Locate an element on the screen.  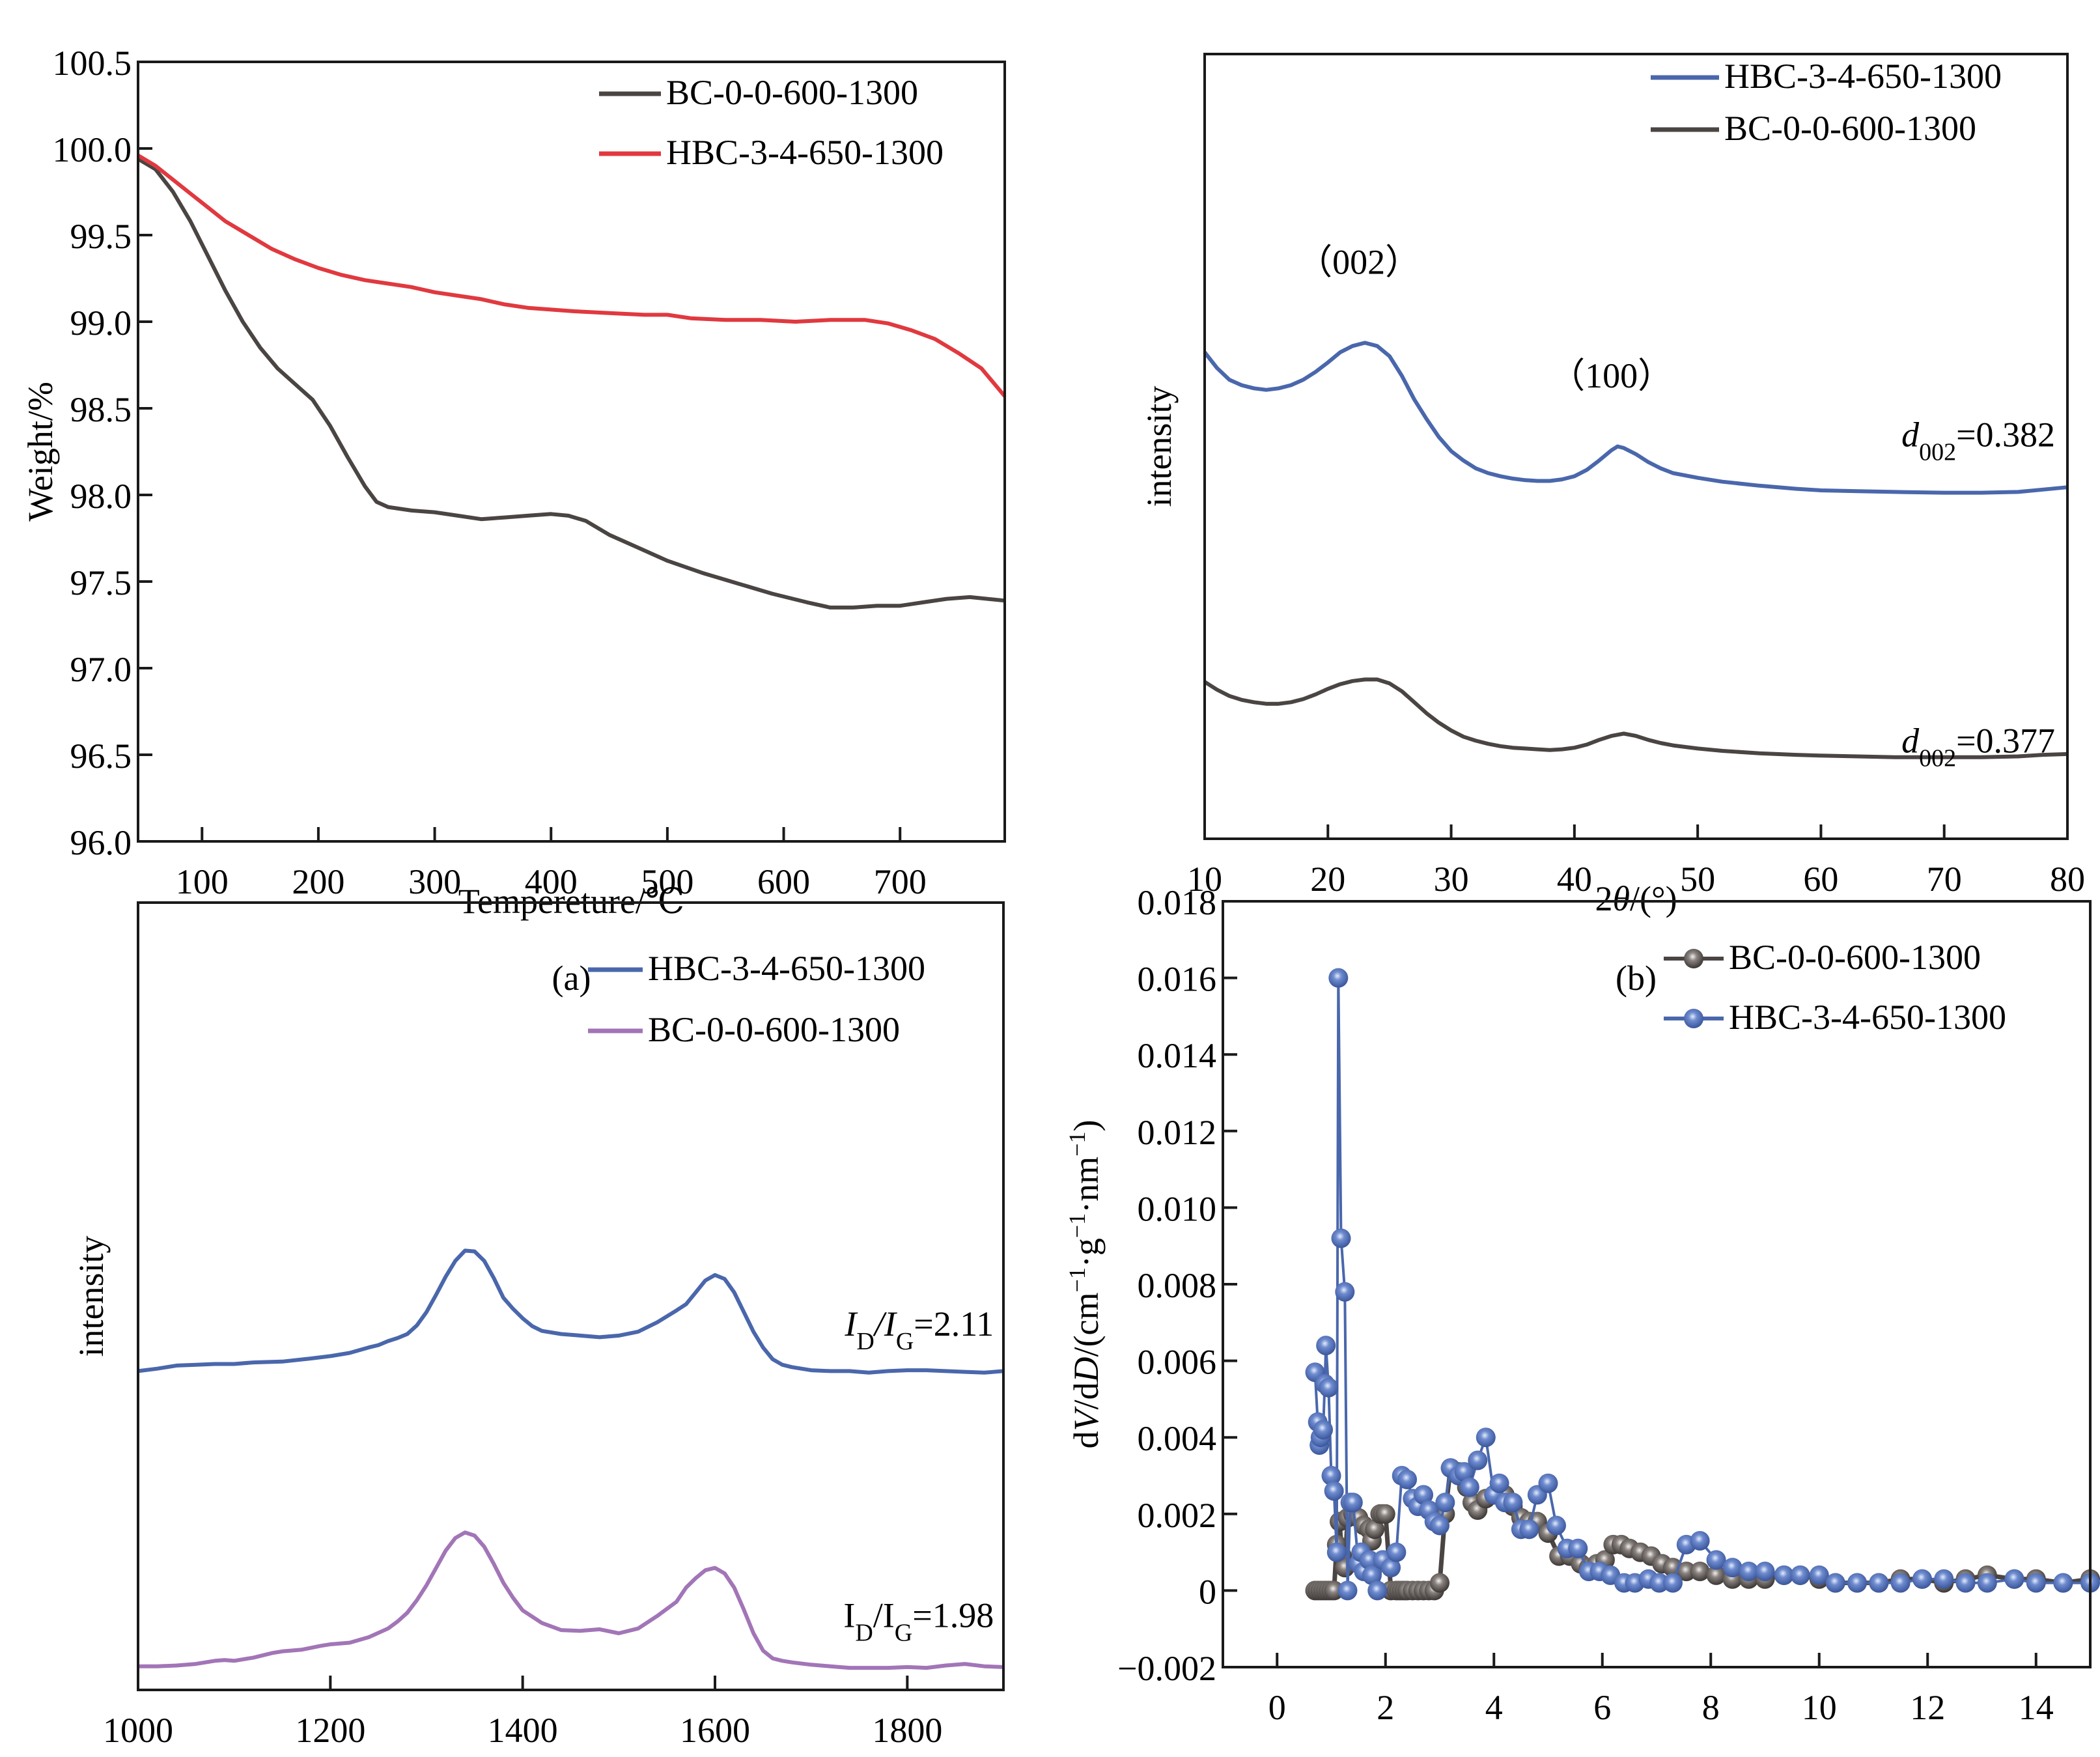
y-tick-label: 0.014 is located at coordinates (1178, 1055).